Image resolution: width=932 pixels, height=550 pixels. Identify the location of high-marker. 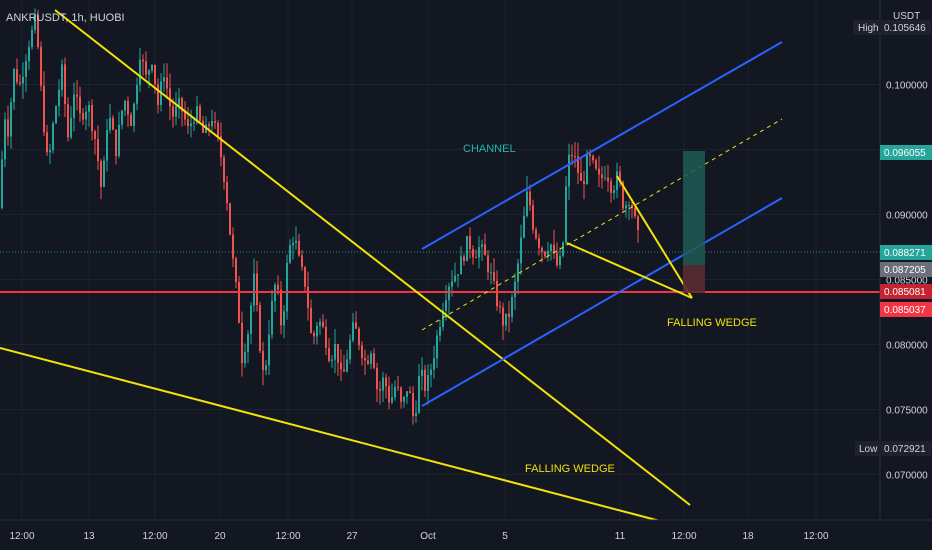
(866, 27).